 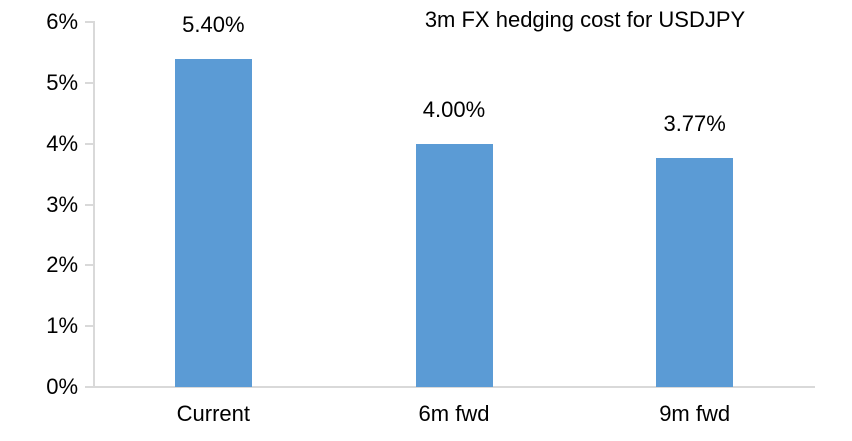 I want to click on y-tick-label: 4%, so click(x=62, y=143).